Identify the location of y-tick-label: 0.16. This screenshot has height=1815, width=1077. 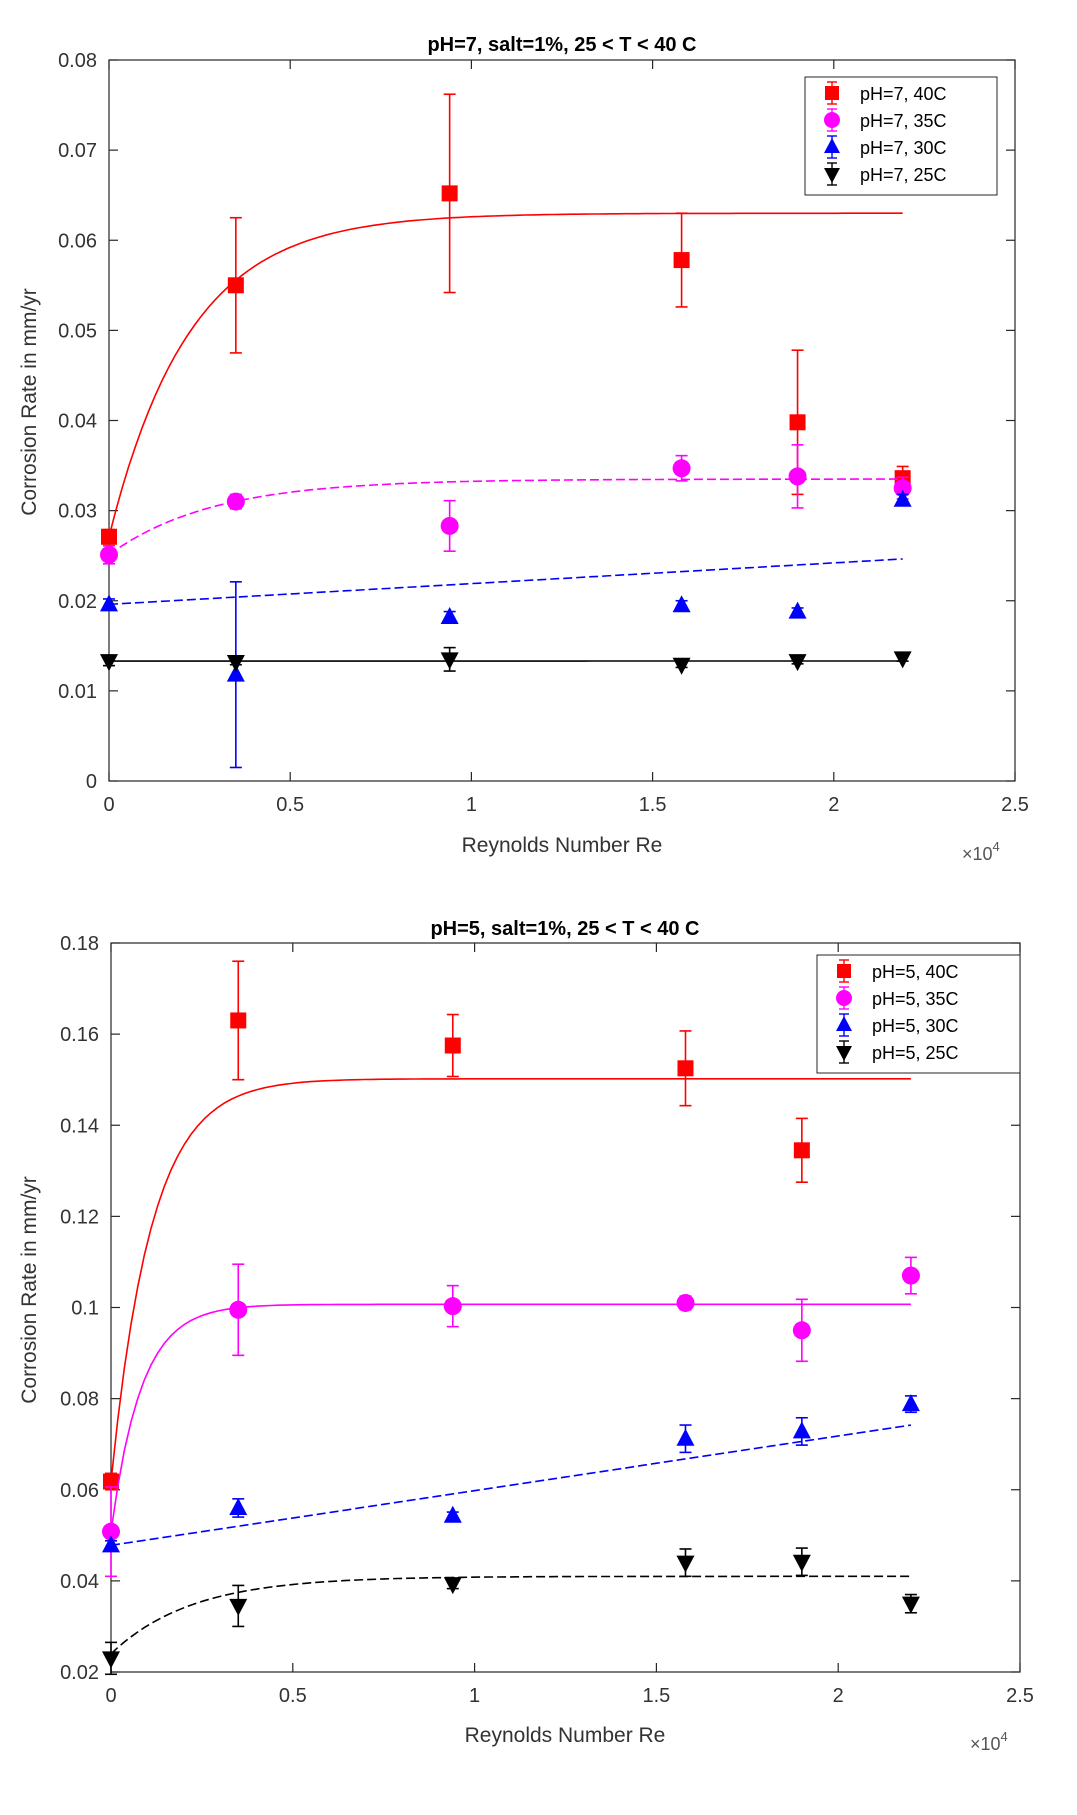
(79, 1035).